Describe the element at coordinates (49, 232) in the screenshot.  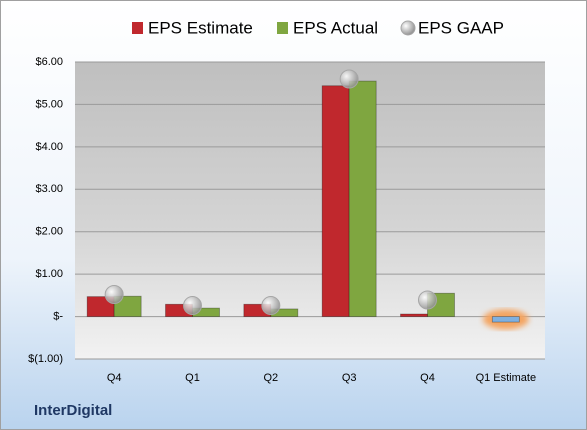
I see `y-tick-label: $2.00` at that location.